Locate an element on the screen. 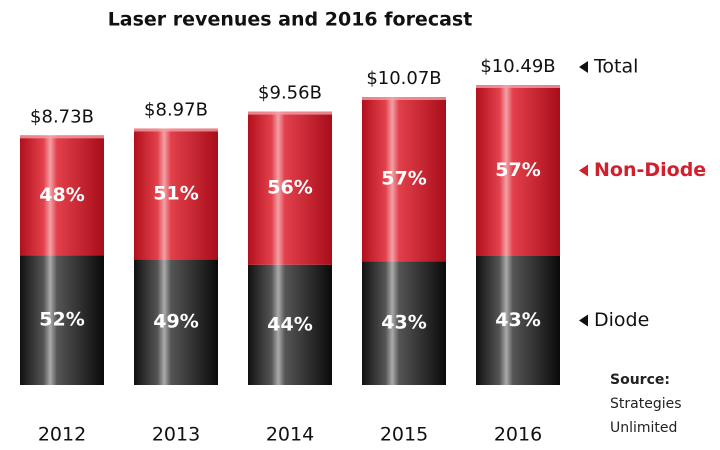  total-label: $10.49B is located at coordinates (517, 66).